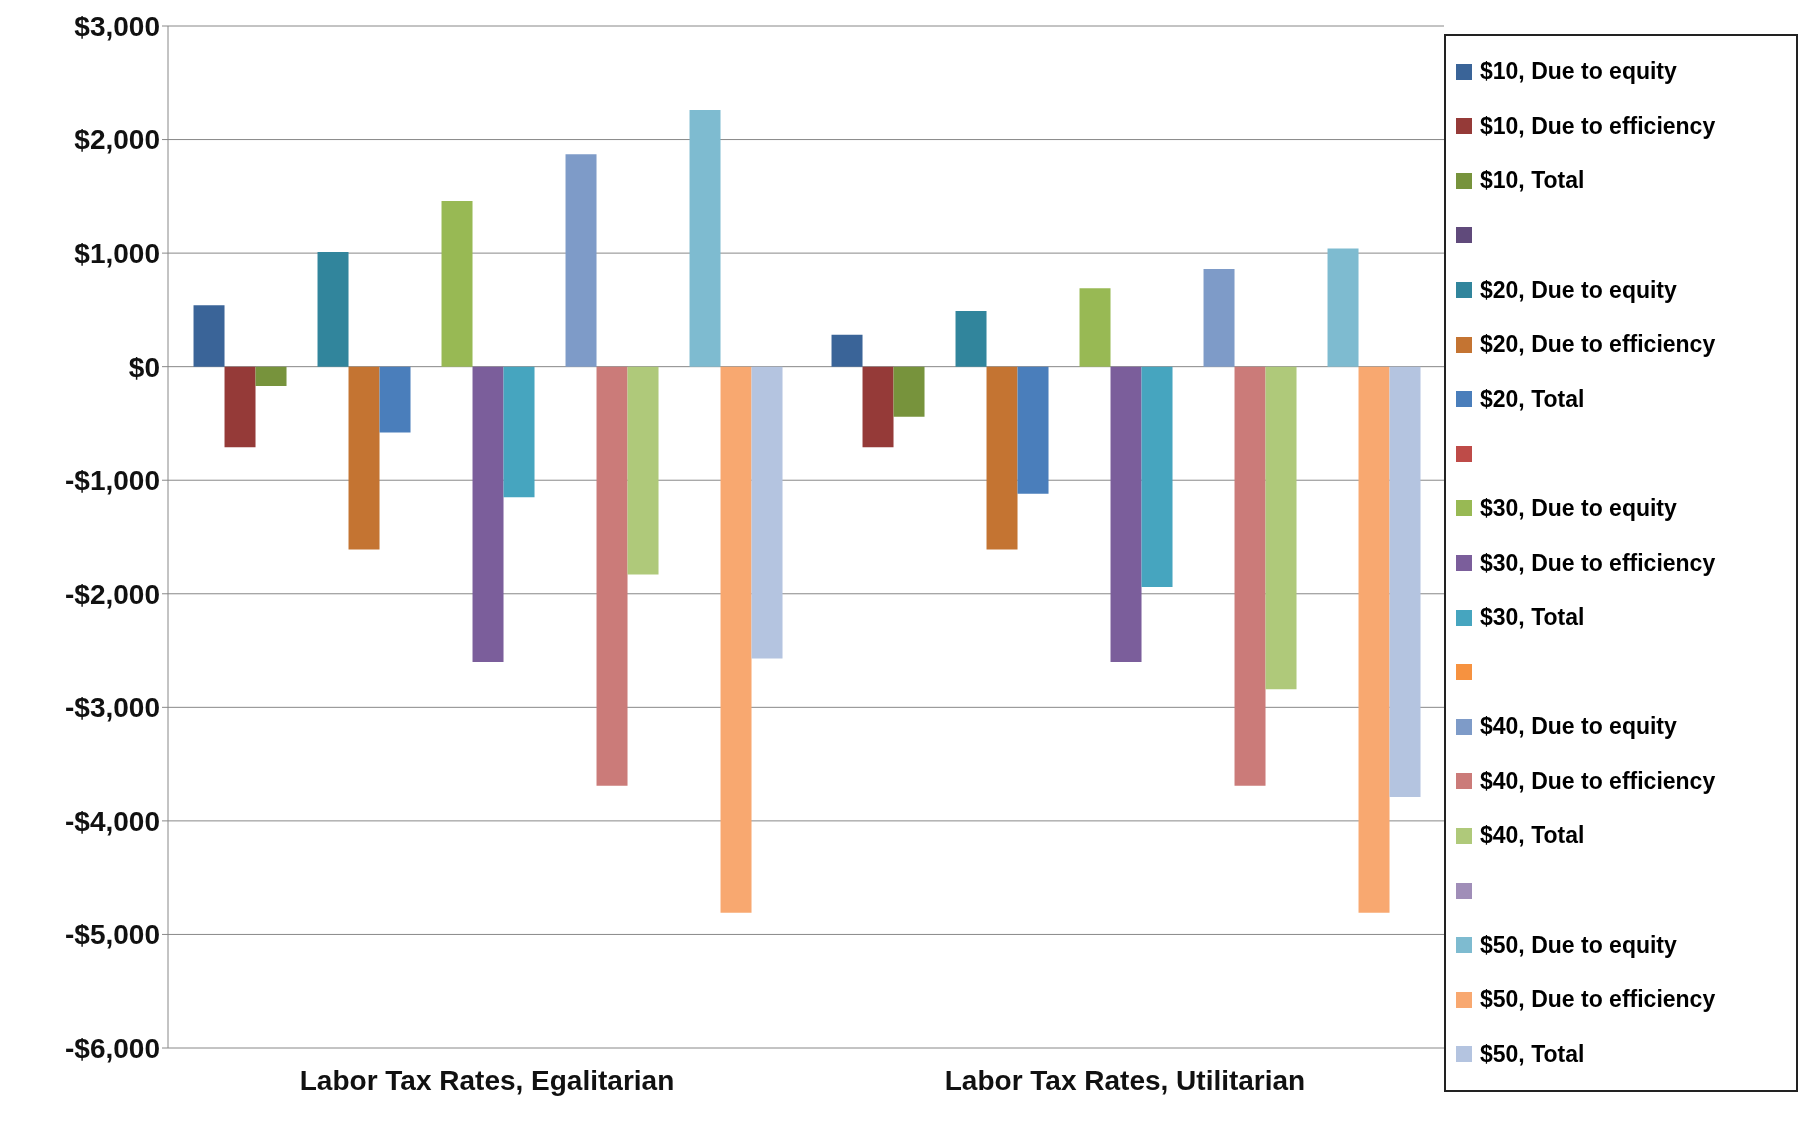 This screenshot has height=1124, width=1816. Describe the element at coordinates (112, 594) in the screenshot. I see `y-tick-label: -$2,000` at that location.